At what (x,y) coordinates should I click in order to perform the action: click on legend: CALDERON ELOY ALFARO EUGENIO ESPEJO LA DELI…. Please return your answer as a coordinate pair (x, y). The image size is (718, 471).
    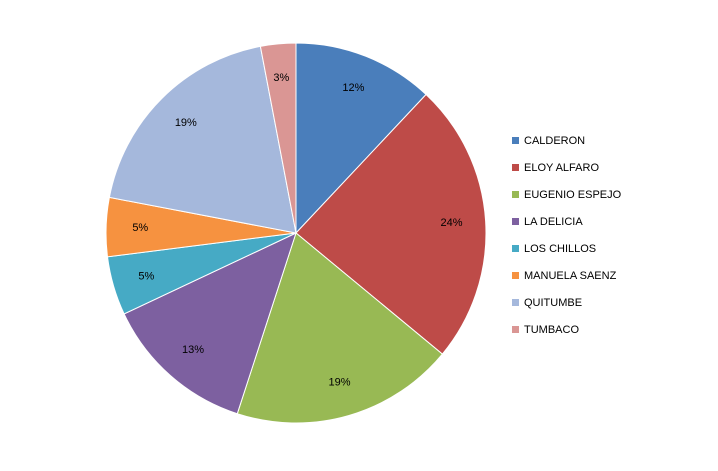
    Looking at the image, I should click on (567, 235).